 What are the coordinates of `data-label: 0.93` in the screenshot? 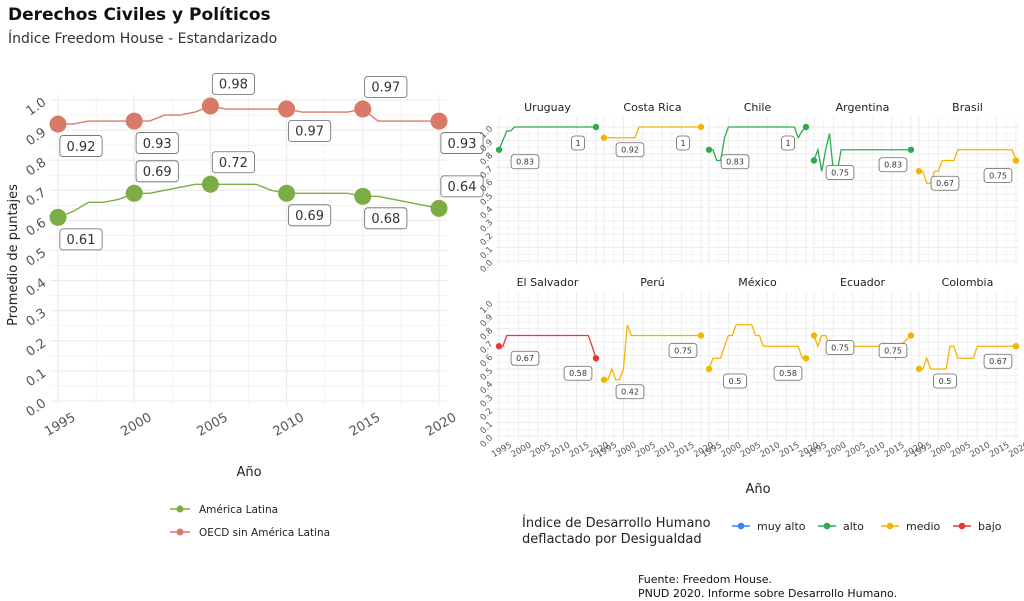 It's located at (157, 143).